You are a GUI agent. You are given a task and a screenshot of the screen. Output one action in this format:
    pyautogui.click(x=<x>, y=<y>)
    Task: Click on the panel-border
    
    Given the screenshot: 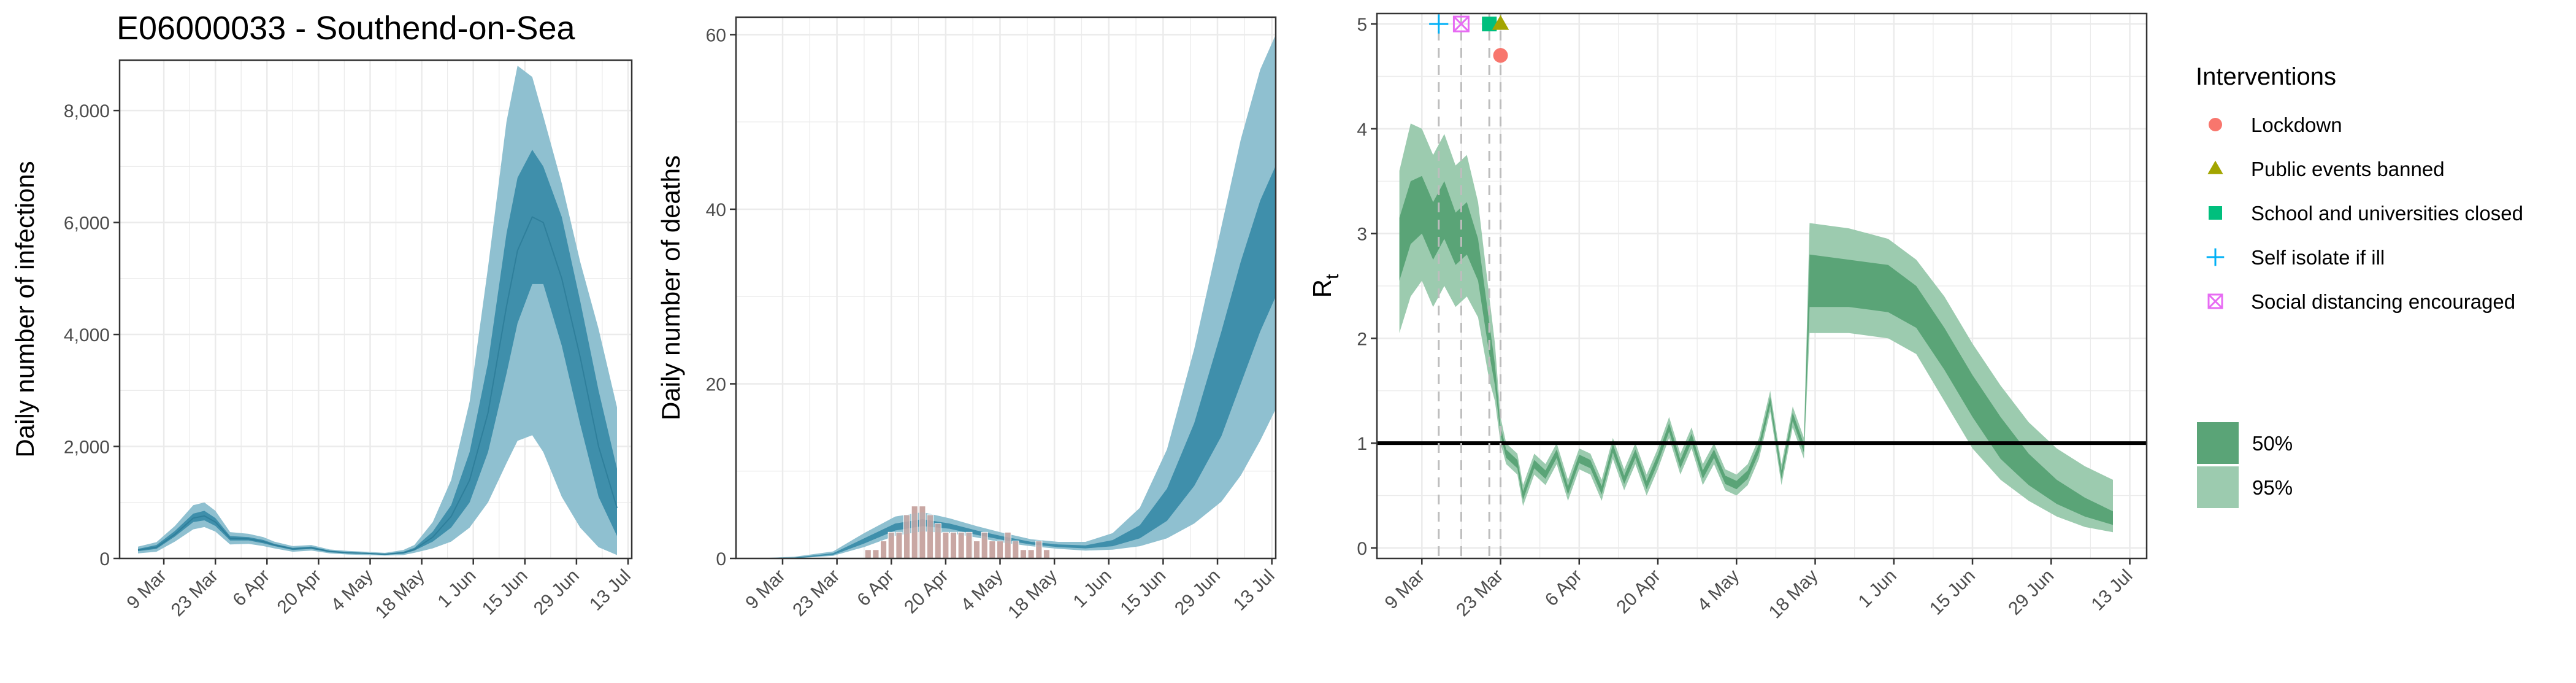 What is the action you would take?
    pyautogui.click(x=375, y=309)
    